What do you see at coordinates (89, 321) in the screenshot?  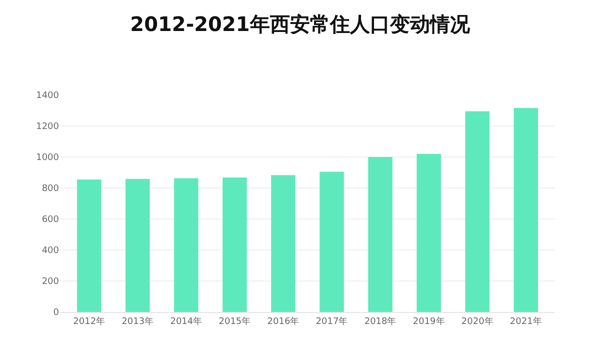 I see `x-tick-label: 2012年` at bounding box center [89, 321].